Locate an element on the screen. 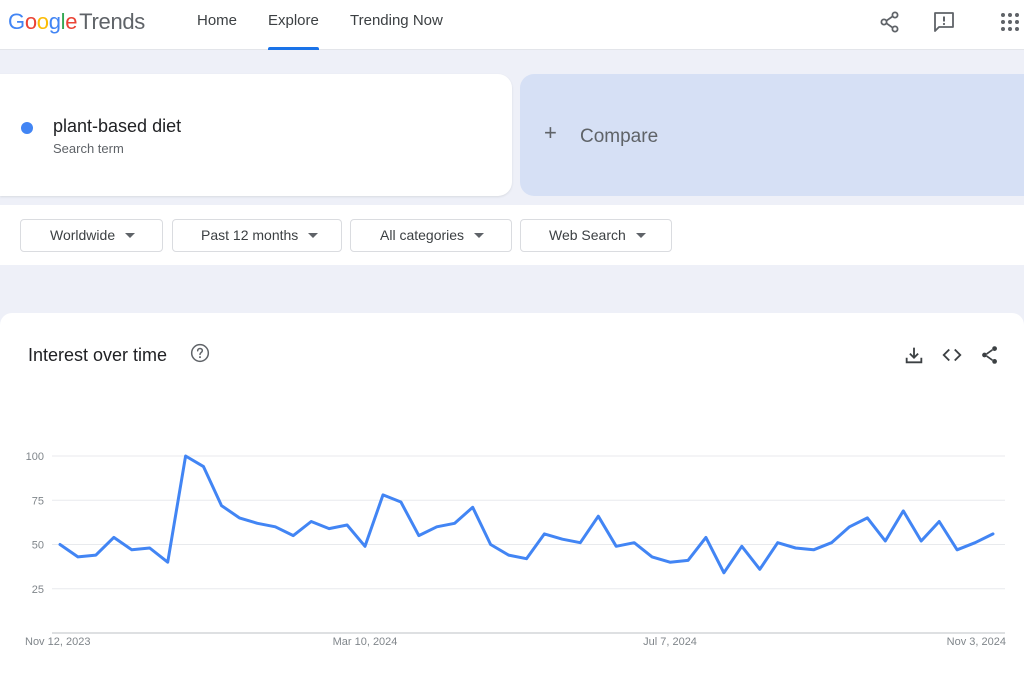  period-dropdown: Past 12 months is located at coordinates (257, 235).